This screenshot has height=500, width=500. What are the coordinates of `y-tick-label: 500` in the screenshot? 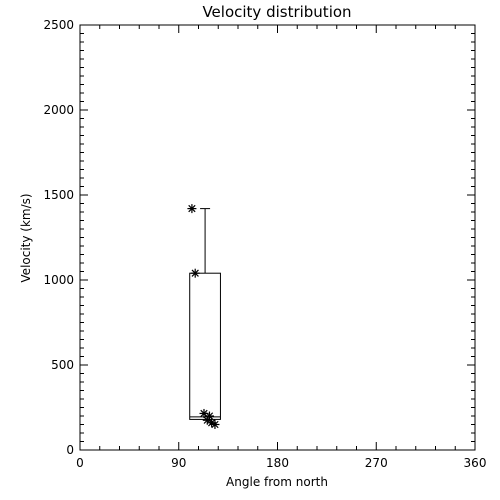 It's located at (62, 365).